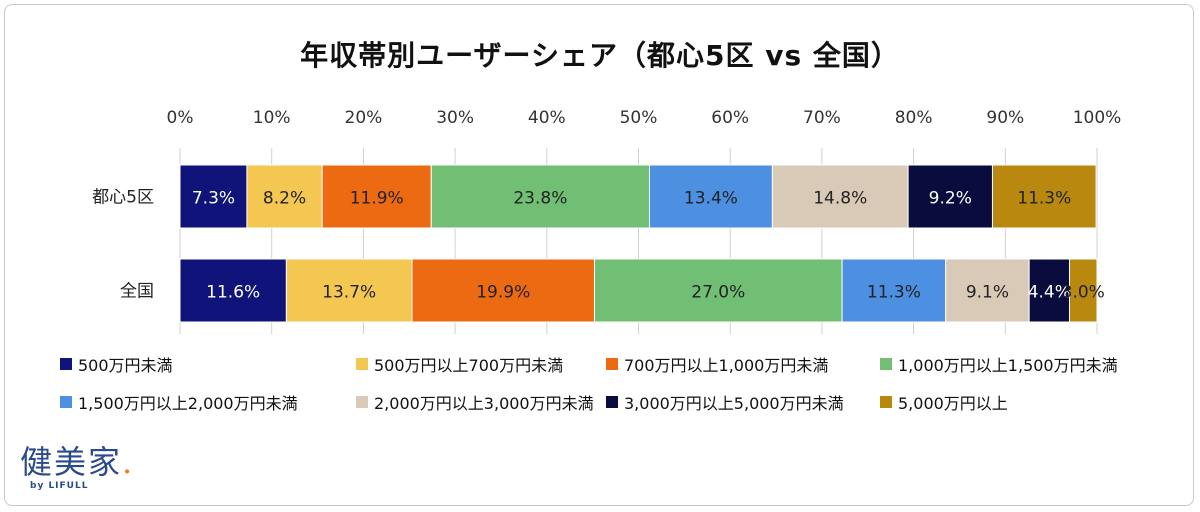 This screenshot has width=1200, height=512. I want to click on legend-item: 1,500万円以上2,000万円未満, so click(179, 402).